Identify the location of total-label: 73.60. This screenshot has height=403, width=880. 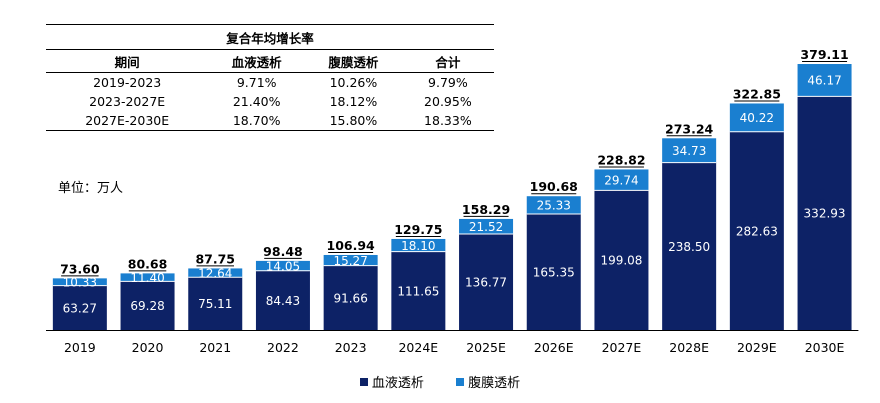
(80, 268).